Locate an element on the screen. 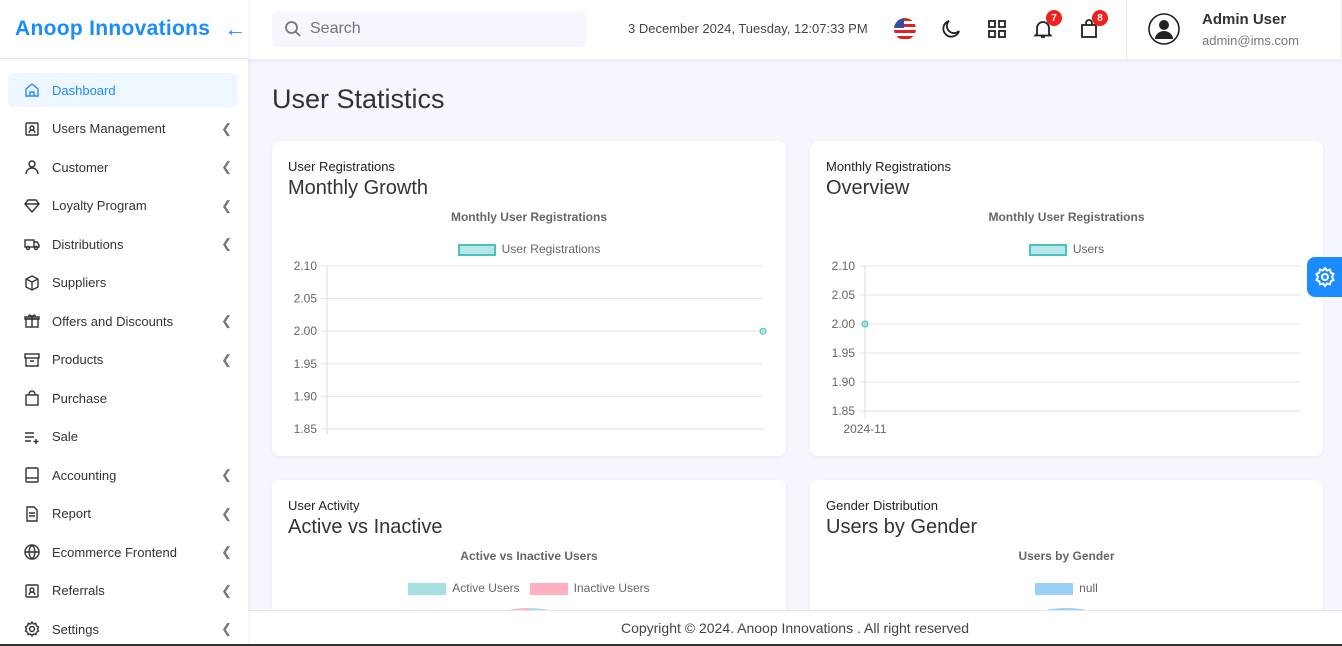  sidebar-item-settings: Settings ❮ is located at coordinates (123, 629).